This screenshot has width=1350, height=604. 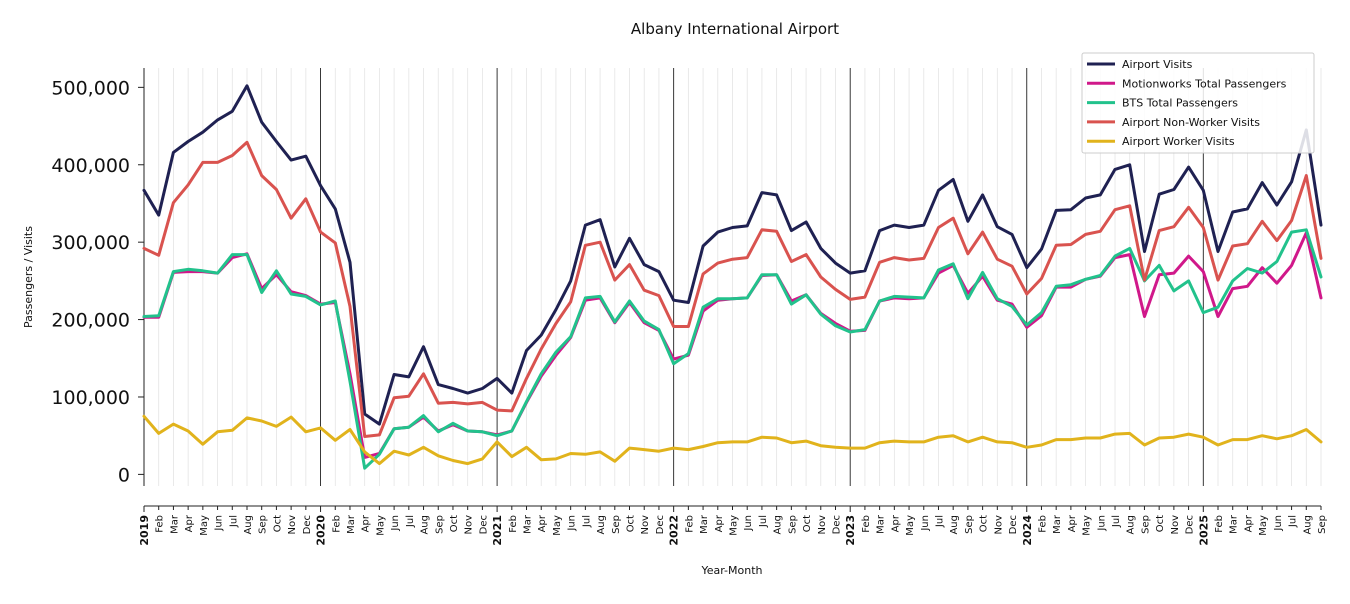 What do you see at coordinates (674, 530) in the screenshot?
I see `x-tick-label-year: 2022` at bounding box center [674, 530].